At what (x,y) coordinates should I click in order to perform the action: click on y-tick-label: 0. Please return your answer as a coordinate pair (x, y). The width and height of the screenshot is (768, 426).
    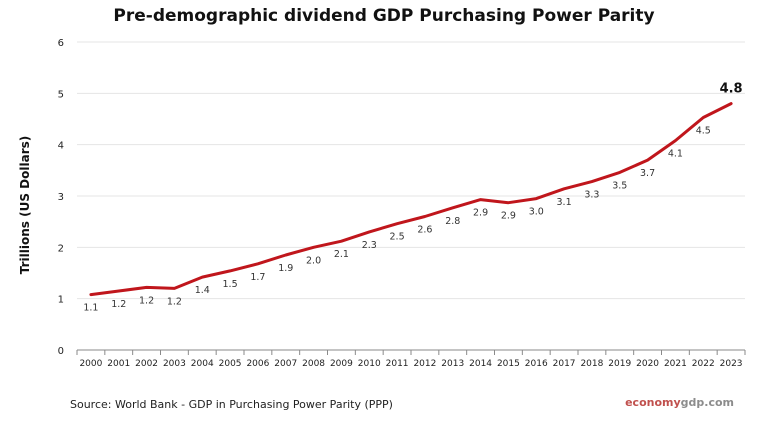
    Looking at the image, I should click on (61, 351).